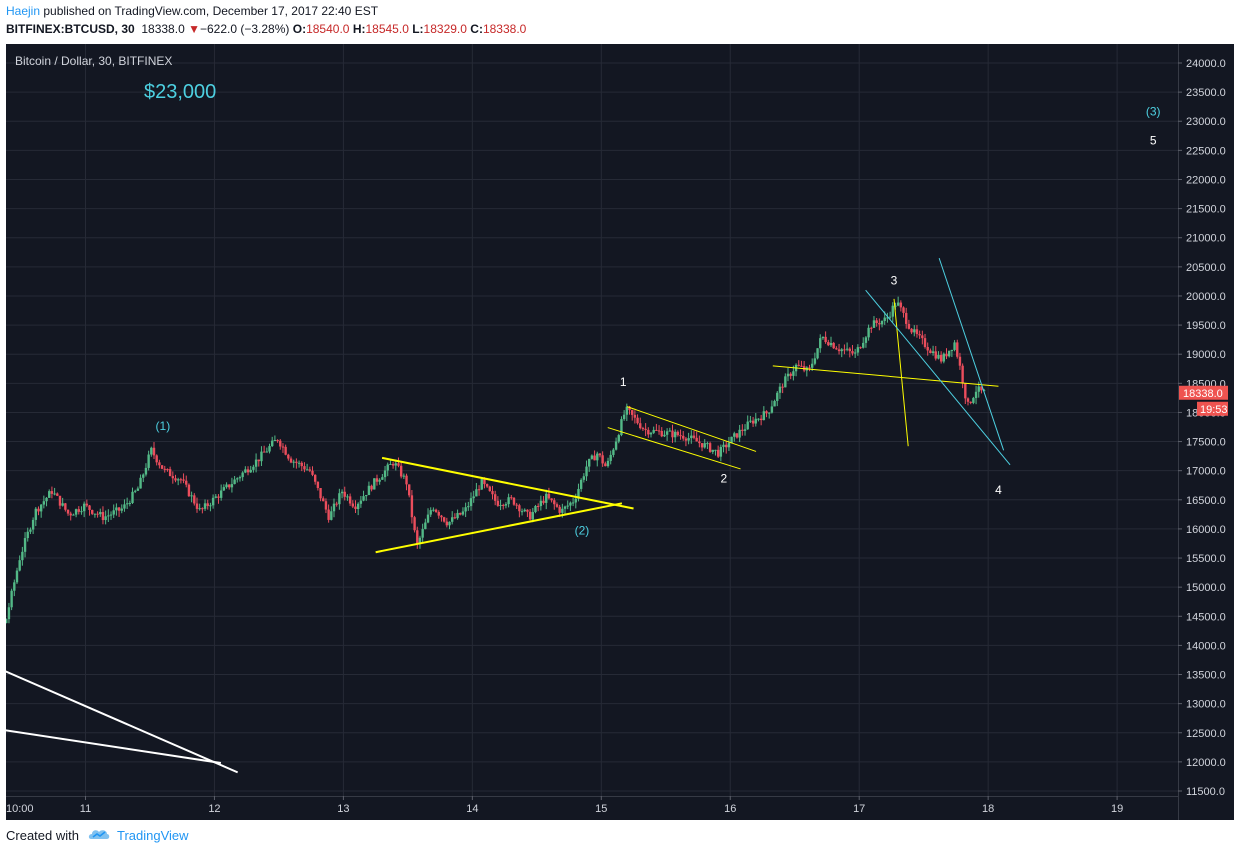  I want to click on current-price-marker: 18338.0 19:53, so click(1203, 400).